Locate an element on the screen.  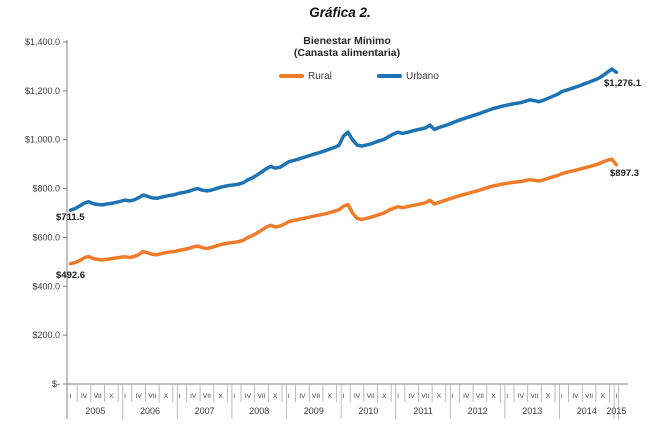
x-year-label: 2012 is located at coordinates (478, 411).